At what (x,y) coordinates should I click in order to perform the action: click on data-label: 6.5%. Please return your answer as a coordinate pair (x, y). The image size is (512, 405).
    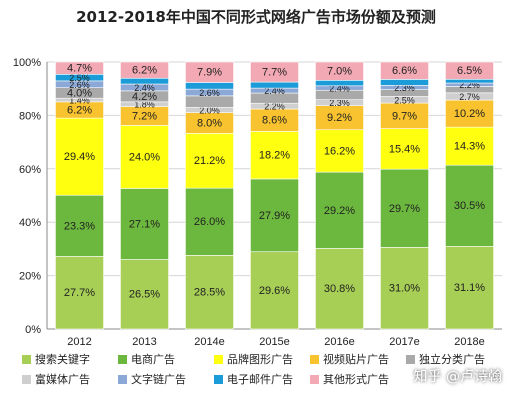
    Looking at the image, I should click on (469, 71).